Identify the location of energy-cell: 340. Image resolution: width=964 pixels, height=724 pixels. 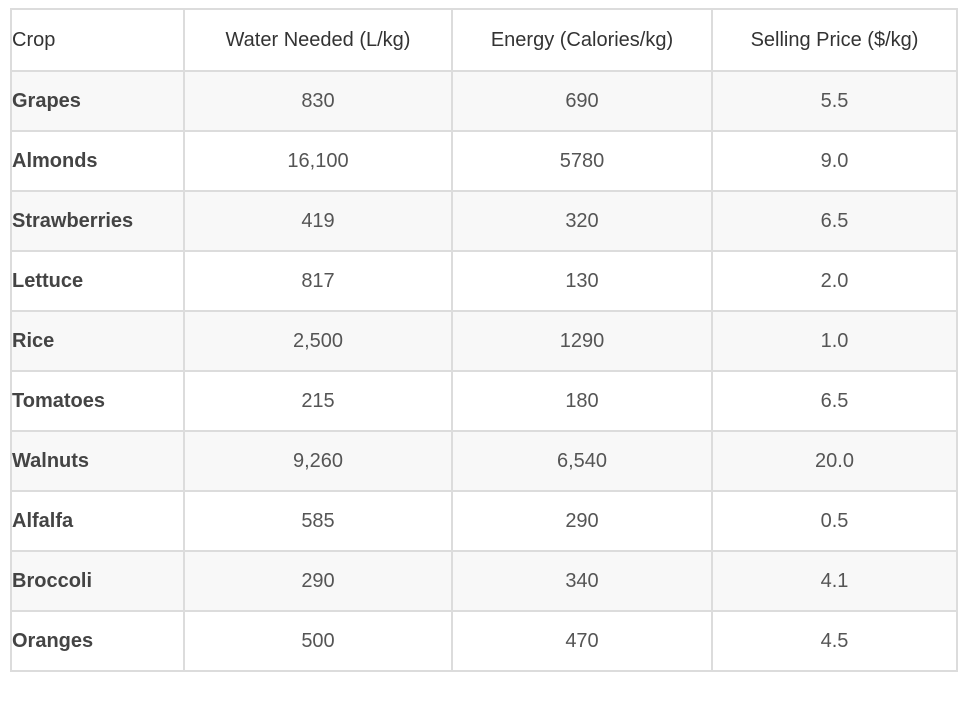
(582, 581).